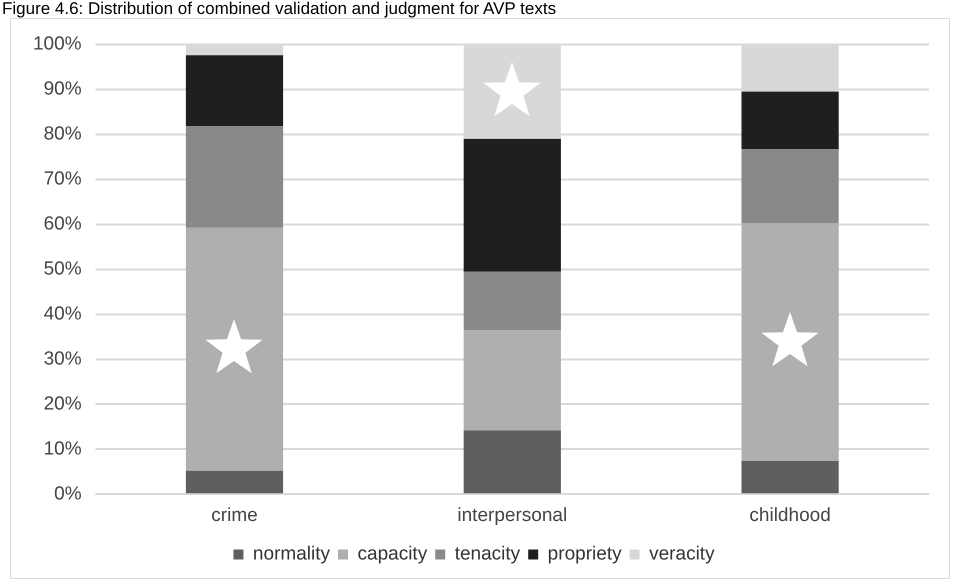 This screenshot has width=958, height=579. Describe the element at coordinates (68, 493) in the screenshot. I see `y-tick-label: 0%` at that location.